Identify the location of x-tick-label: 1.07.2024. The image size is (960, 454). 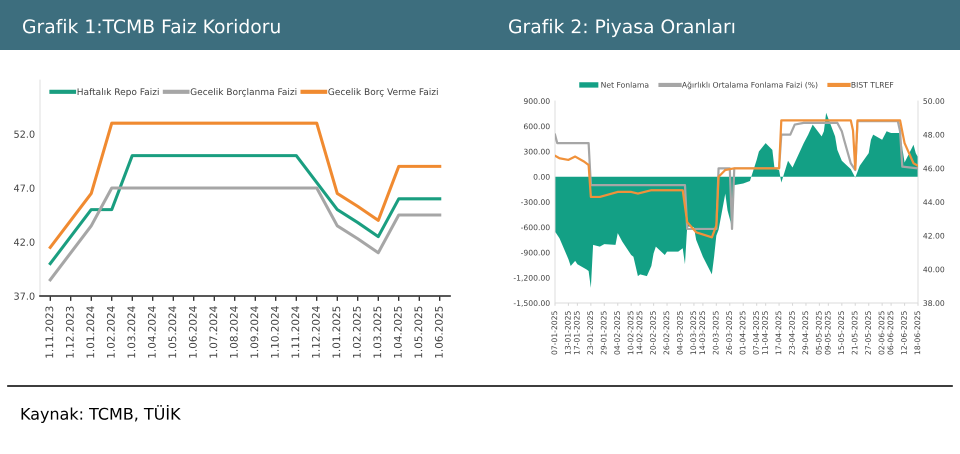
(213, 332).